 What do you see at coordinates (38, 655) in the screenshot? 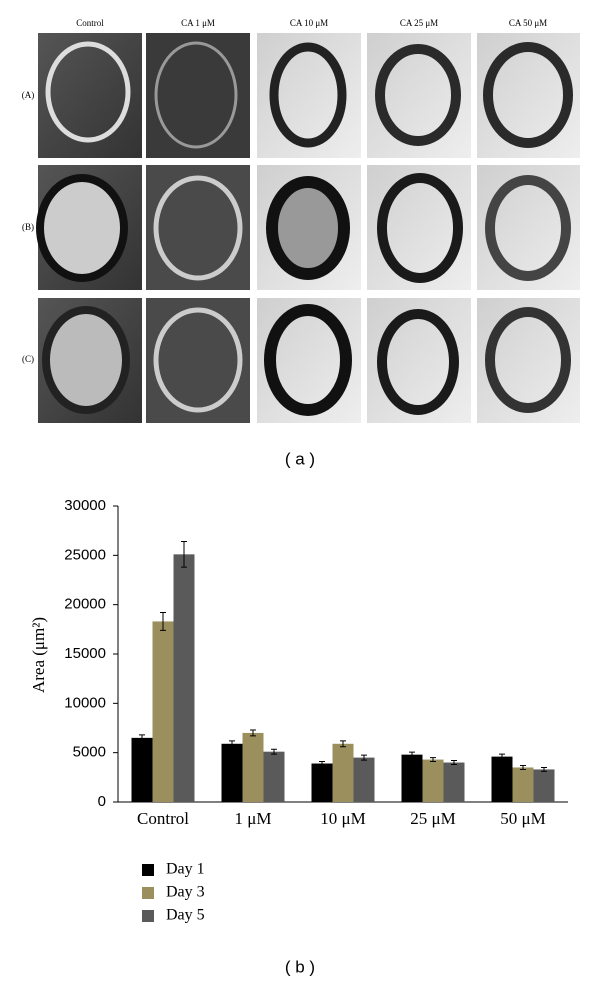
I see `y-axis-title: Area (μm²)` at bounding box center [38, 655].